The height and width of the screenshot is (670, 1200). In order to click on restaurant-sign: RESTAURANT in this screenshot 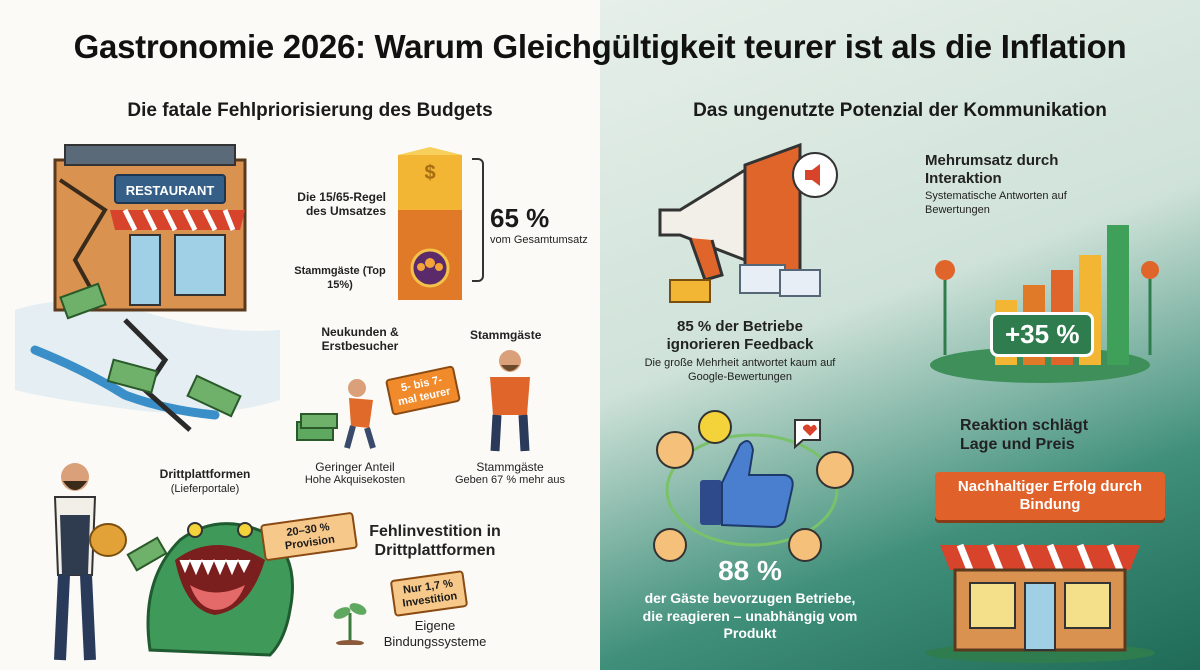, I will do `click(170, 190)`.